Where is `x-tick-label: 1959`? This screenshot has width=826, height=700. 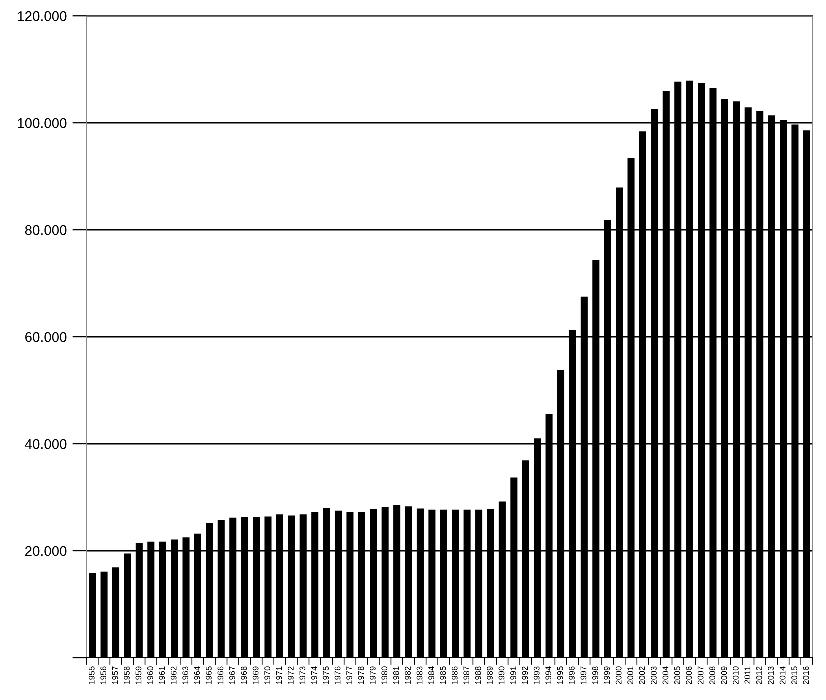 x-tick-label: 1959 is located at coordinates (139, 675).